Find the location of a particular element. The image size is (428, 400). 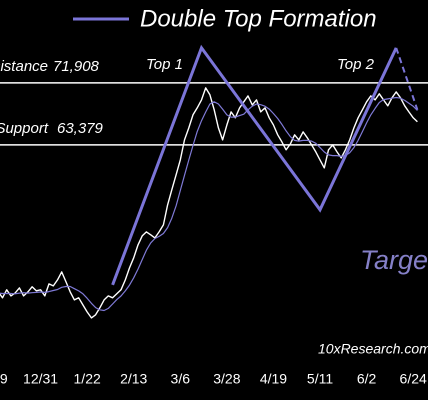

x-tick-label: 5/11 is located at coordinates (320, 379).